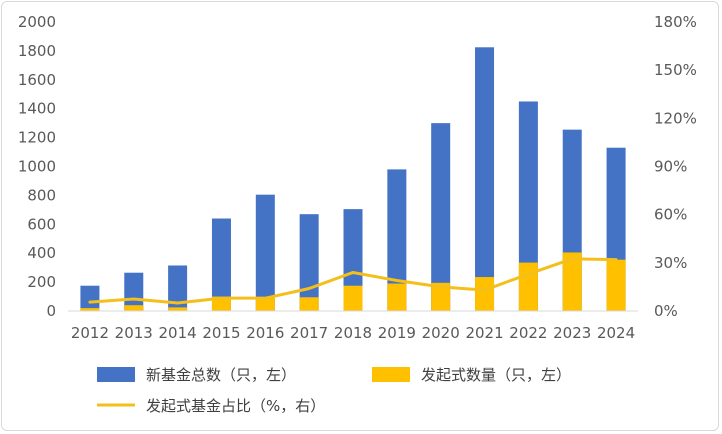 The height and width of the screenshot is (434, 722). Describe the element at coordinates (670, 263) in the screenshot. I see `y-right-tick-label: 30%` at that location.